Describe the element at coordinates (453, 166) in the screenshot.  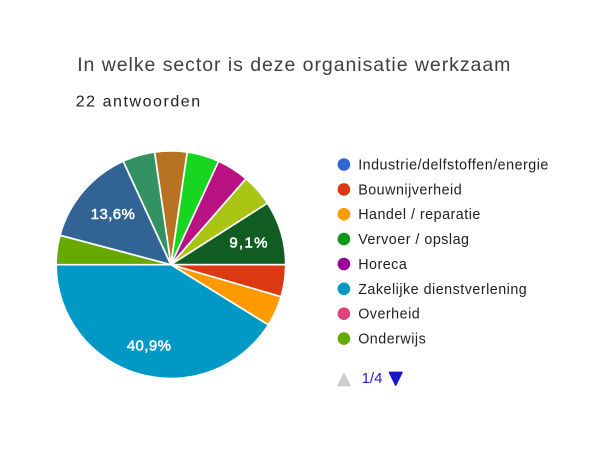
I see `svg-text: Industrie/delfstoffen/energie` at that location.